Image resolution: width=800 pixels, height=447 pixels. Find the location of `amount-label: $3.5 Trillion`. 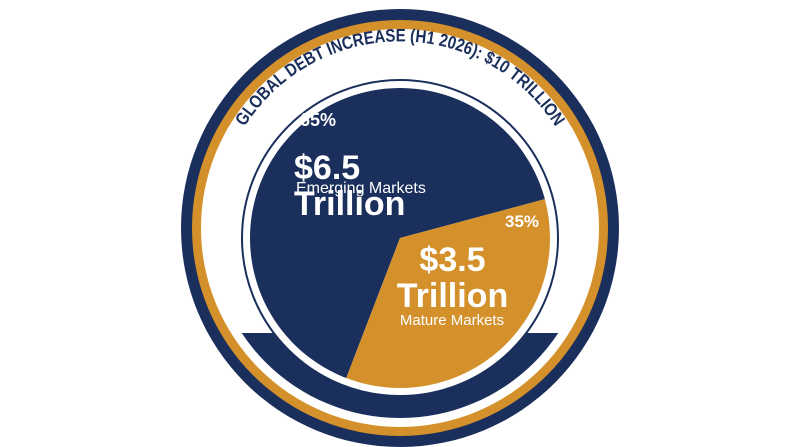

amount-label: $3.5 Trillion is located at coordinates (452, 278).